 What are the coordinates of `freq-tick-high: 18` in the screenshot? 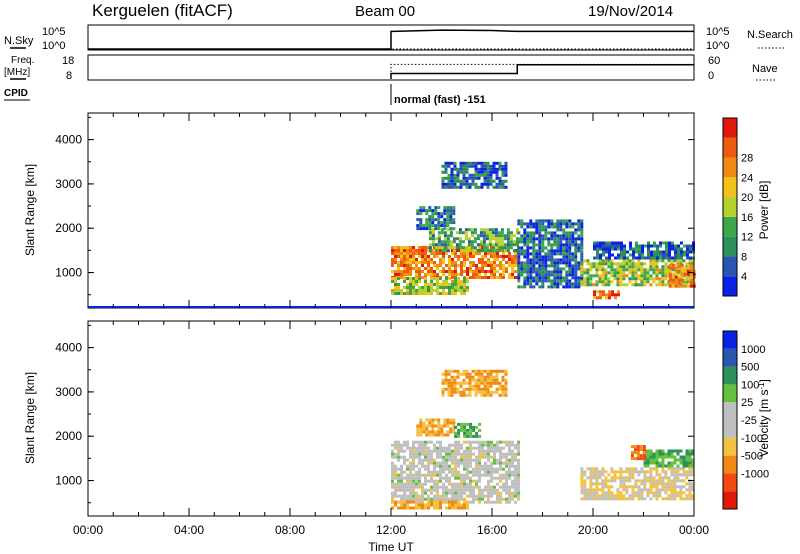 It's located at (68, 61).